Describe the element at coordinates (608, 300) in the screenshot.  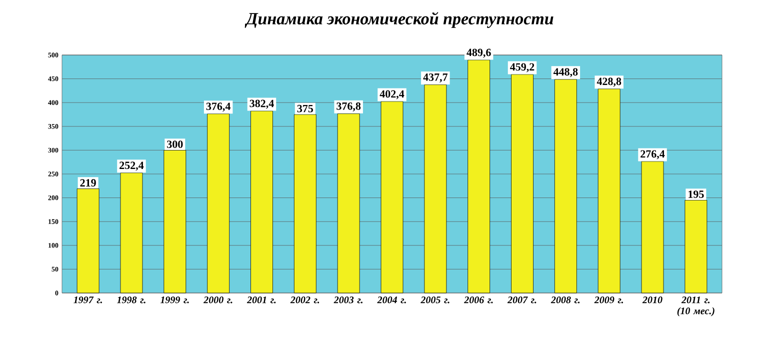
I see `x-tick-label: 2009 г.` at that location.